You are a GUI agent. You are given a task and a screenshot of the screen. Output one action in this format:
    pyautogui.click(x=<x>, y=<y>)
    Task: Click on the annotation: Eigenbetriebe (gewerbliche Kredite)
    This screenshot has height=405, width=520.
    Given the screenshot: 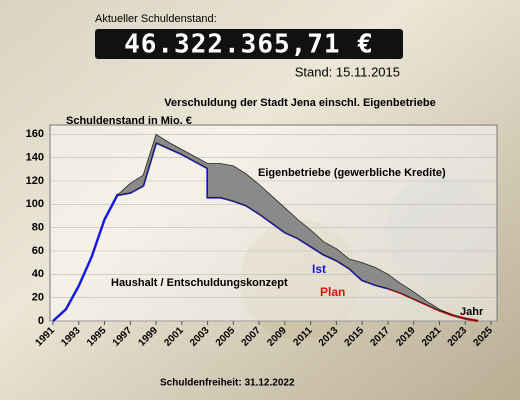 What is the action you would take?
    pyautogui.click(x=352, y=173)
    